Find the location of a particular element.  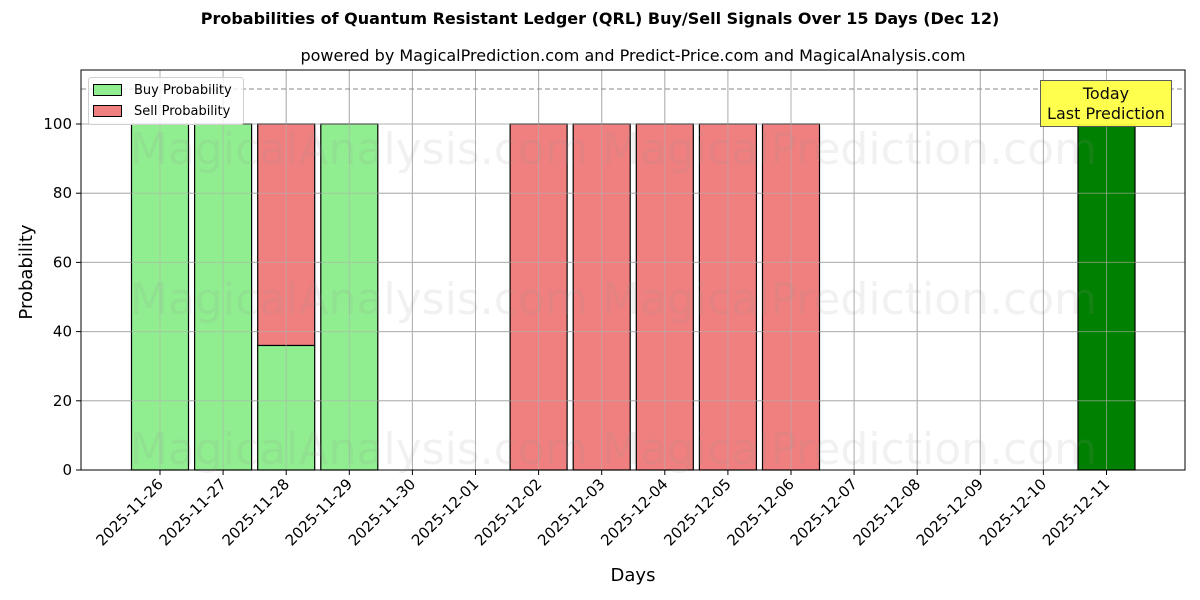

x-tick-label: 2025-11-30 is located at coordinates (382, 512).